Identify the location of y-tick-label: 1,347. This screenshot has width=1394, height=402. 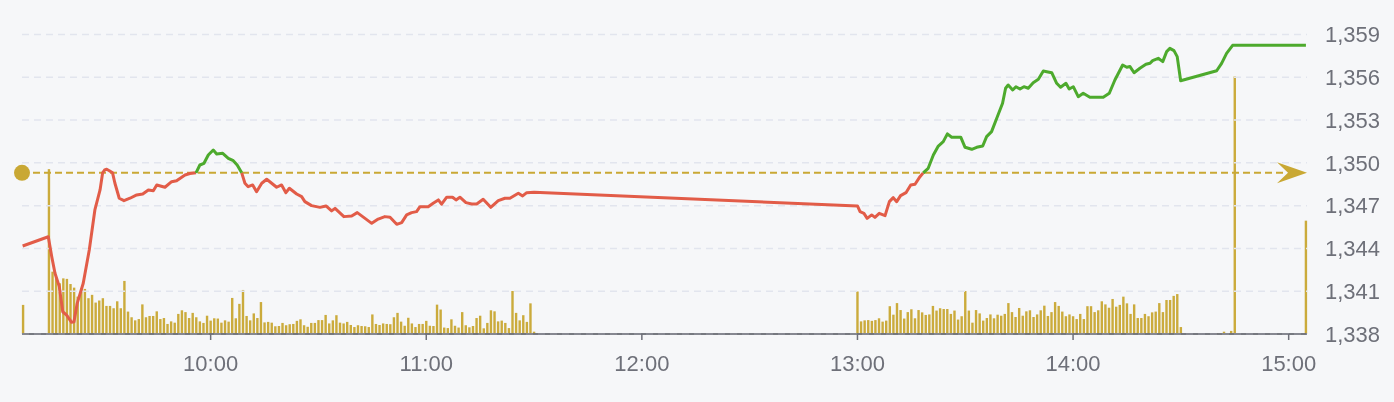
(1353, 206).